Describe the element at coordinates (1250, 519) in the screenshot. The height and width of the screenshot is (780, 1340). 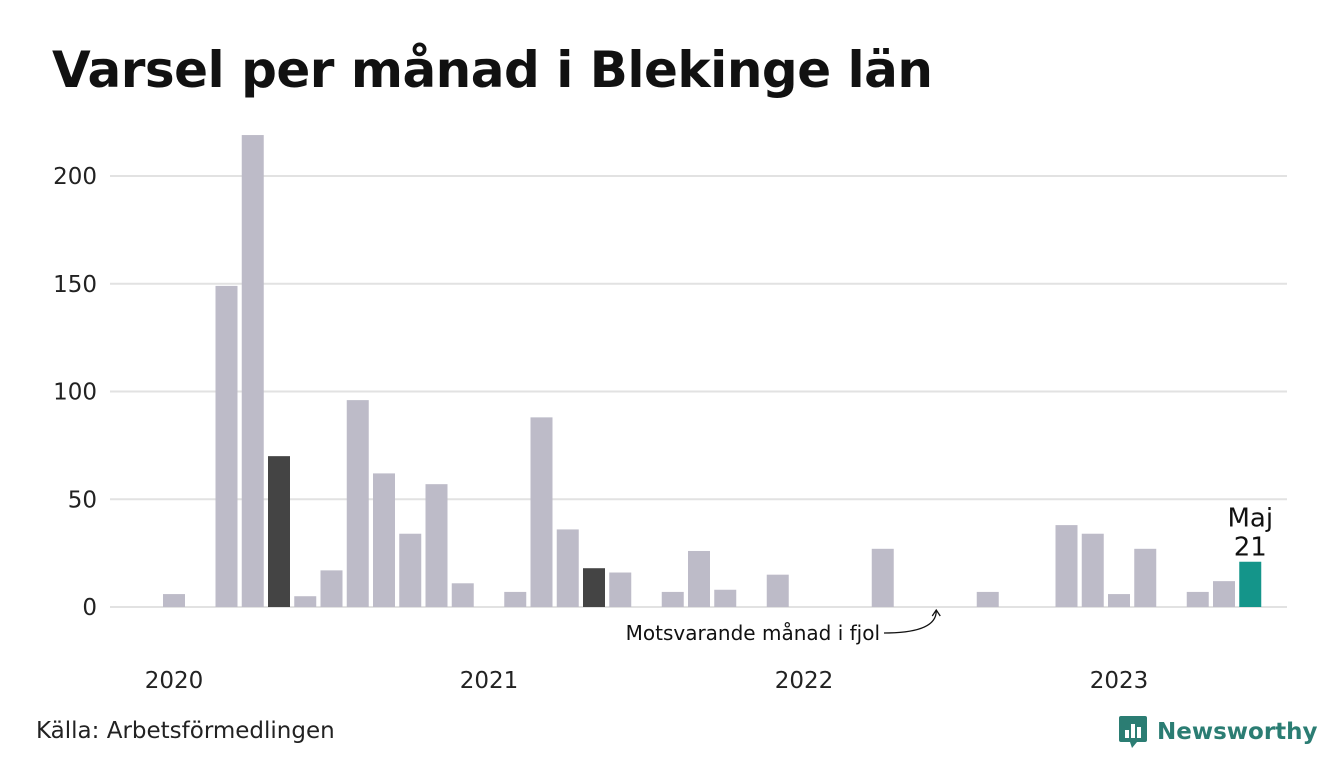
I see `highlight-month-label: Maj` at that location.